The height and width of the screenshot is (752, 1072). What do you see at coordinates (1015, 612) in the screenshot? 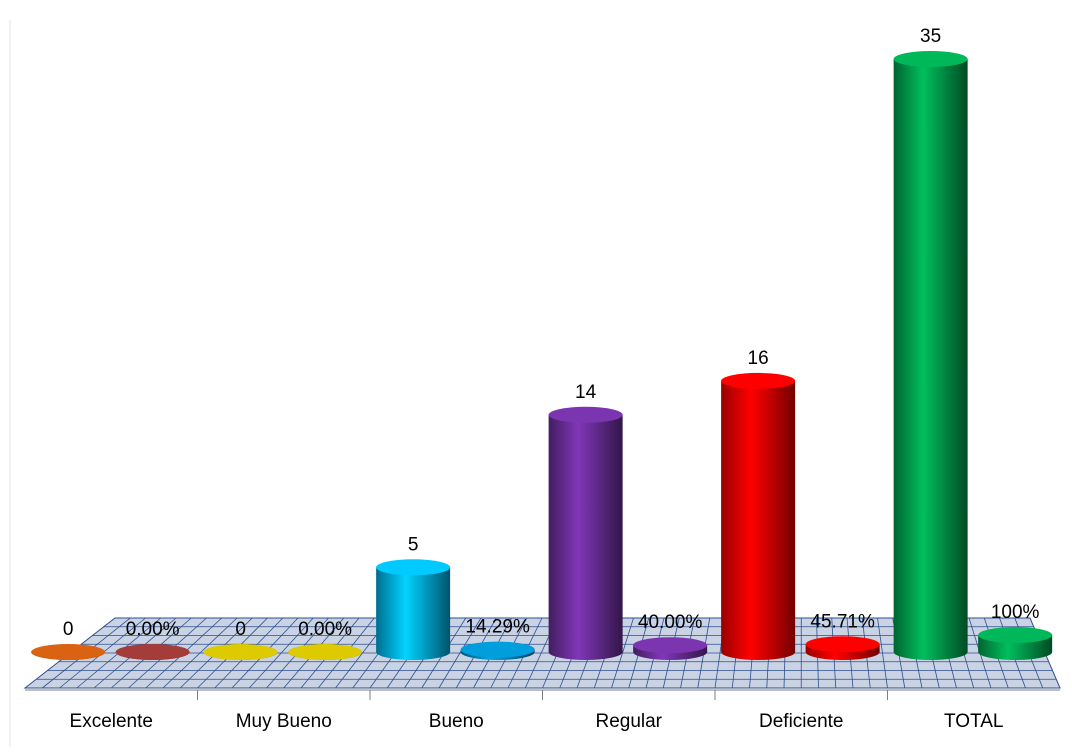
I see `data-label: 100%` at bounding box center [1015, 612].